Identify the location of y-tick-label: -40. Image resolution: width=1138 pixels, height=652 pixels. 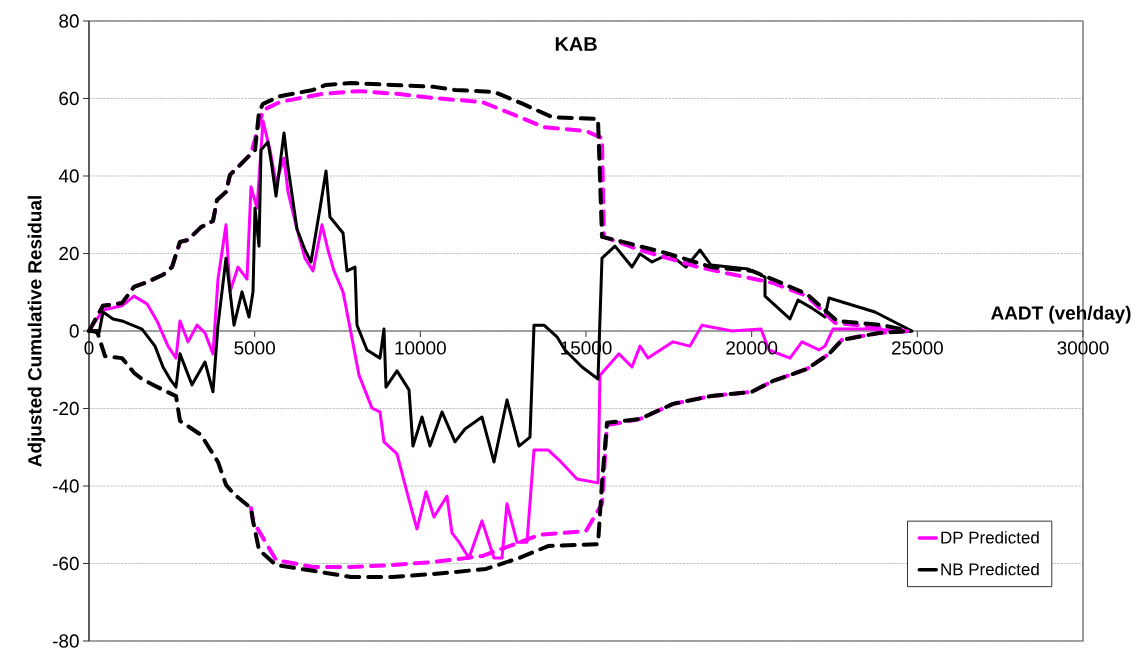
(65, 486).